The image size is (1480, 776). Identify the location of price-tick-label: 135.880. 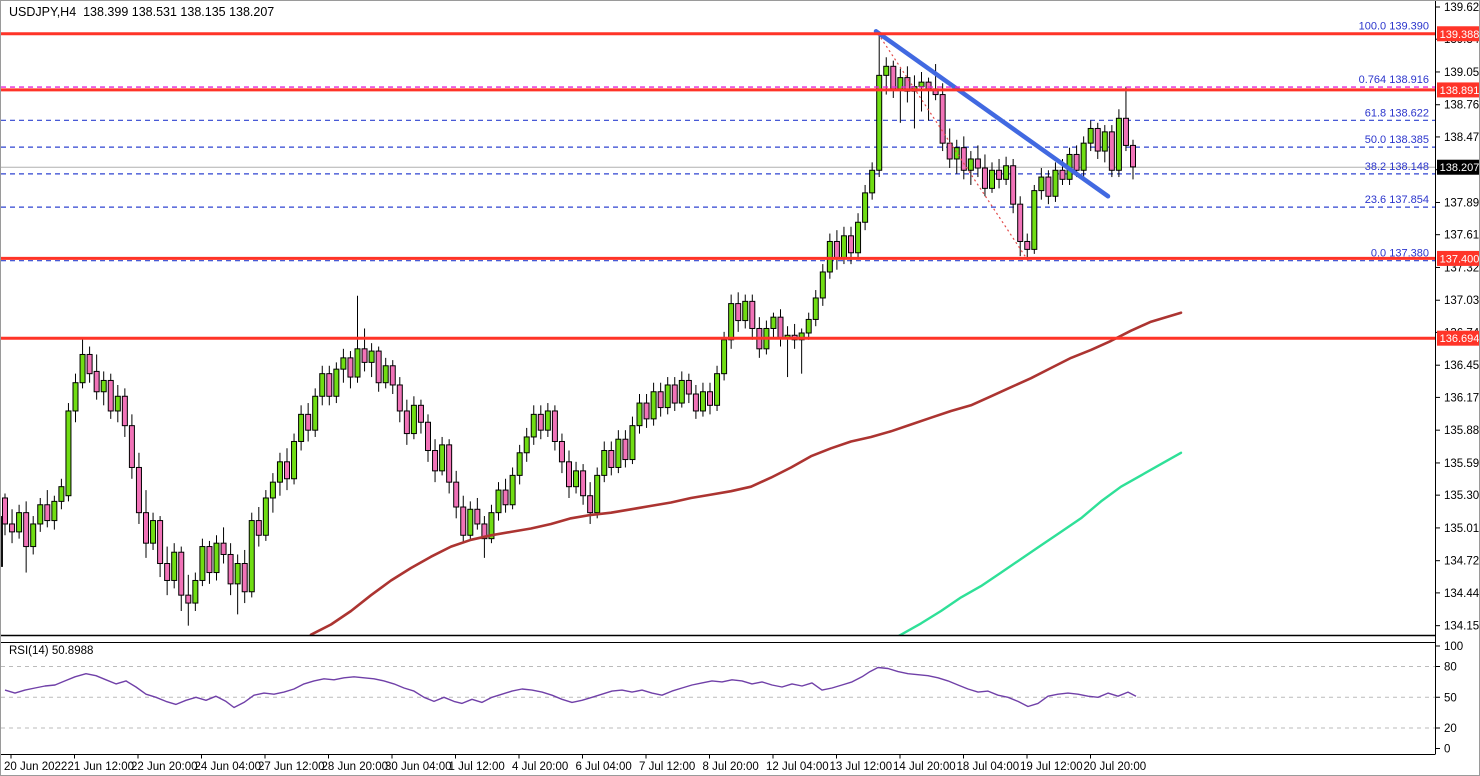
(1462, 431).